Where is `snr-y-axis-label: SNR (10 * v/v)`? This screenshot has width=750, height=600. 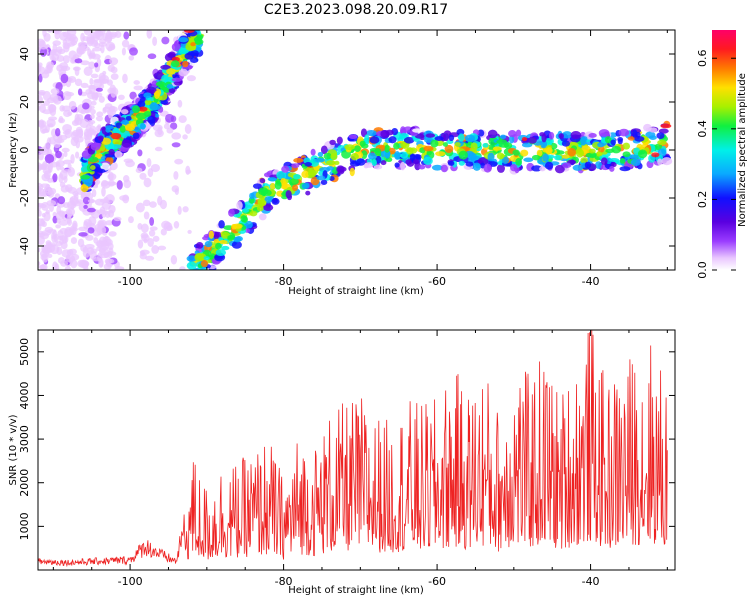
snr-y-axis-label: SNR (10 * v/v) is located at coordinates (13, 449).